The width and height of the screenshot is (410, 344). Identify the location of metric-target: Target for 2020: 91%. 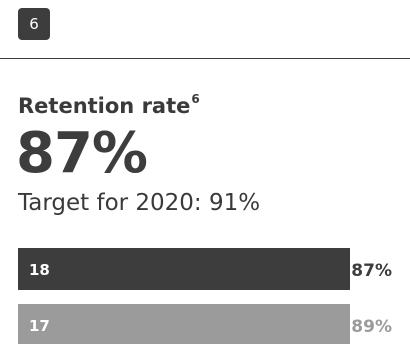
(139, 203).